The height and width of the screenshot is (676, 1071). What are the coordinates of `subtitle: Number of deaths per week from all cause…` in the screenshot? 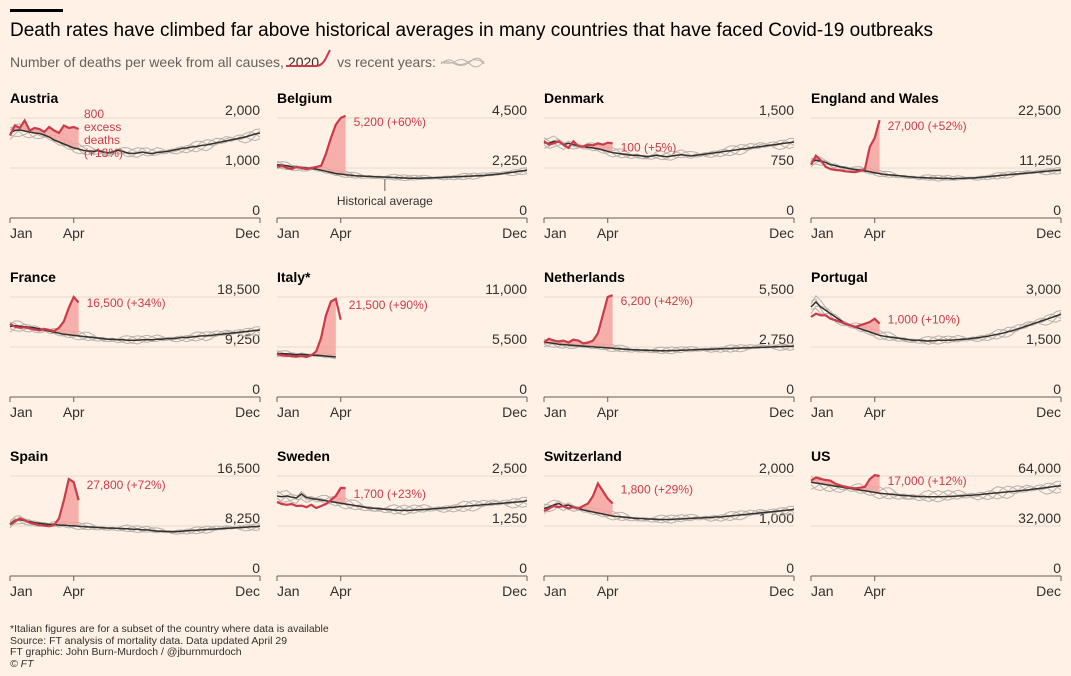 It's located at (248, 59).